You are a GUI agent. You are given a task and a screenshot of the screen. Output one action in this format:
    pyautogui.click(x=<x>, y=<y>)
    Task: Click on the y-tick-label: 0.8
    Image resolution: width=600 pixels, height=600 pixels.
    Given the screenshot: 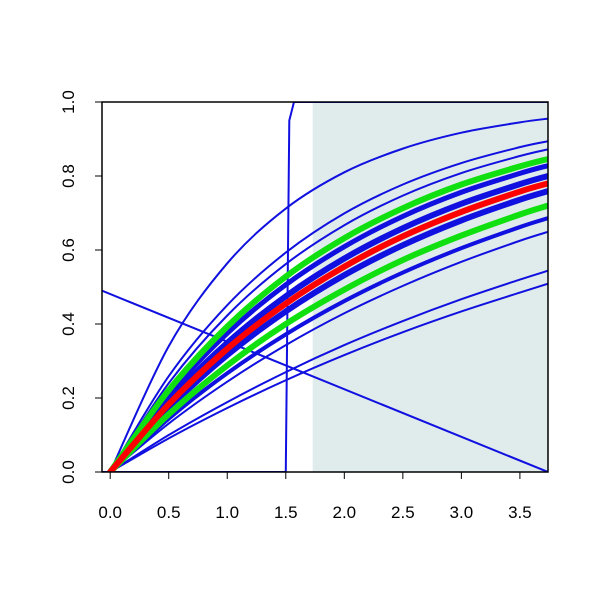 What is the action you would take?
    pyautogui.click(x=68, y=176)
    